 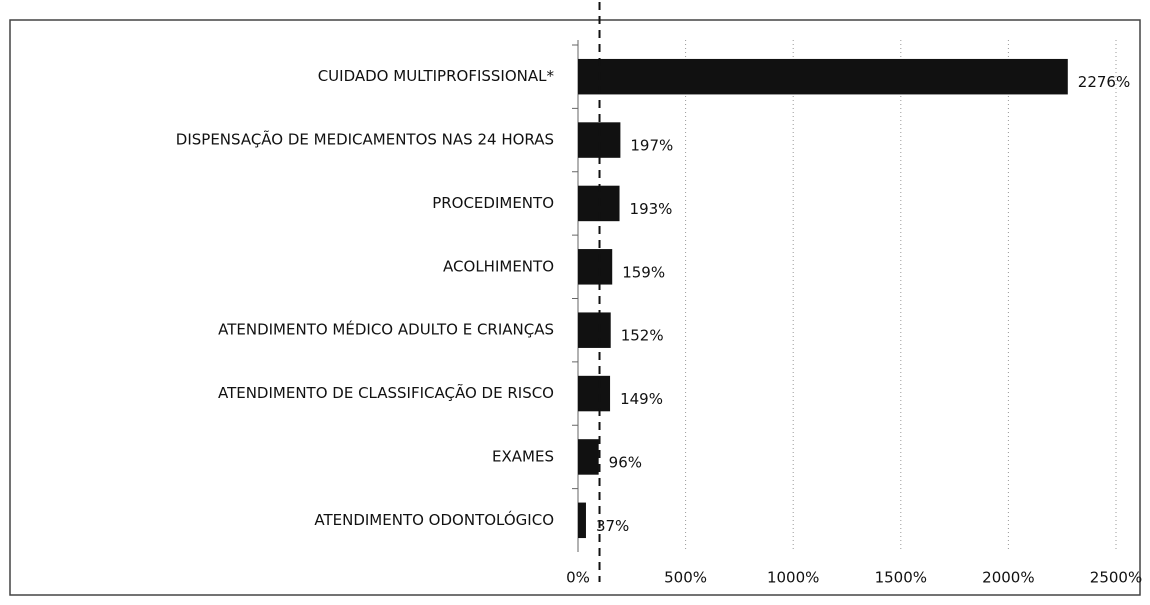 What do you see at coordinates (612, 526) in the screenshot?
I see `value-label: 37%` at bounding box center [612, 526].